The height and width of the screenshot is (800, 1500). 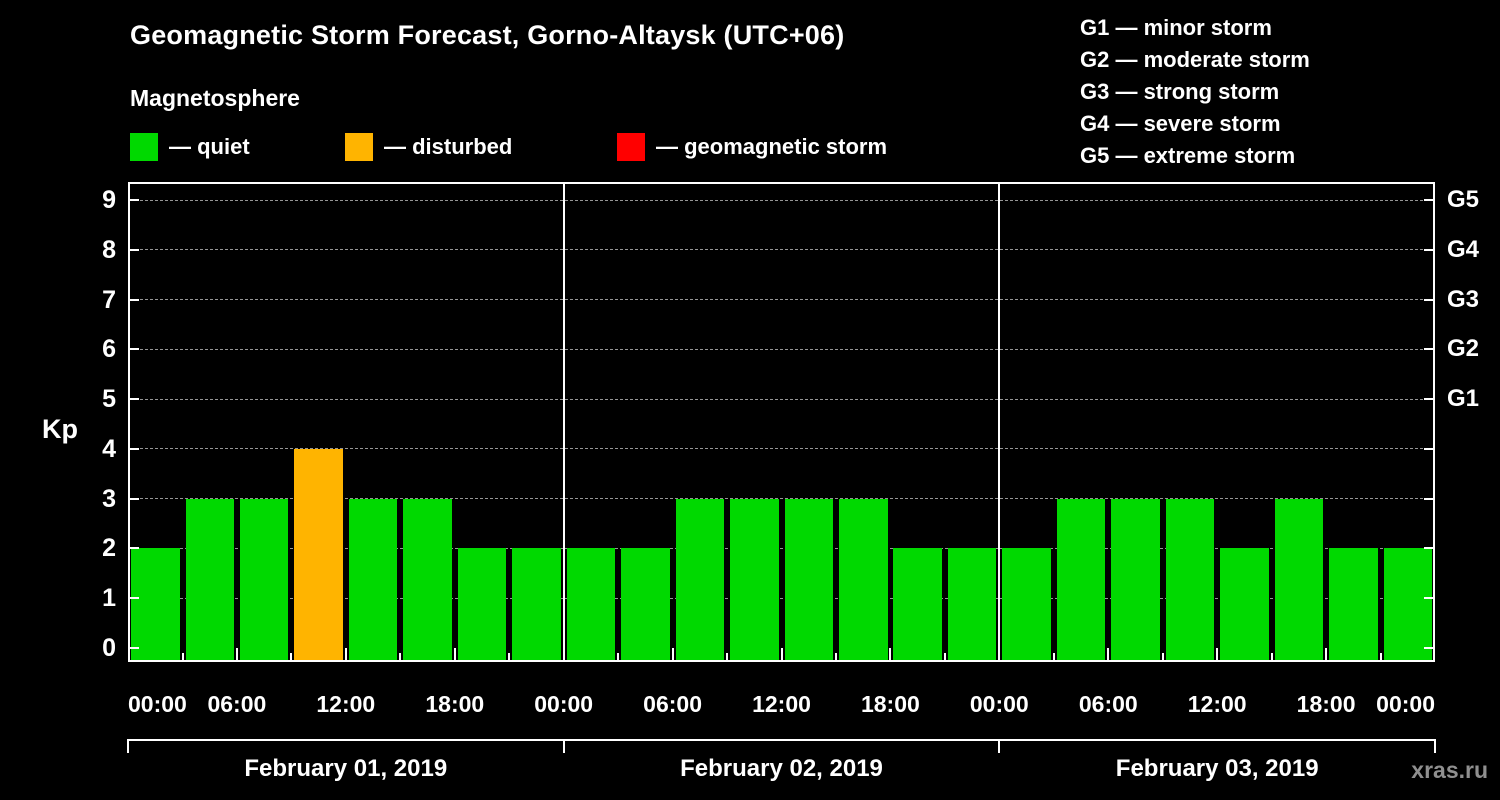 What do you see at coordinates (109, 299) in the screenshot?
I see `y-tick-label: 7` at bounding box center [109, 299].